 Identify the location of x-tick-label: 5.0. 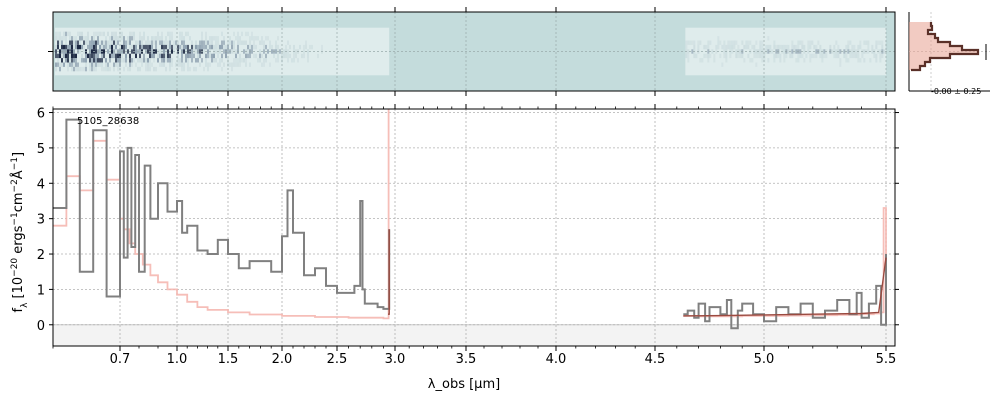
(764, 359).